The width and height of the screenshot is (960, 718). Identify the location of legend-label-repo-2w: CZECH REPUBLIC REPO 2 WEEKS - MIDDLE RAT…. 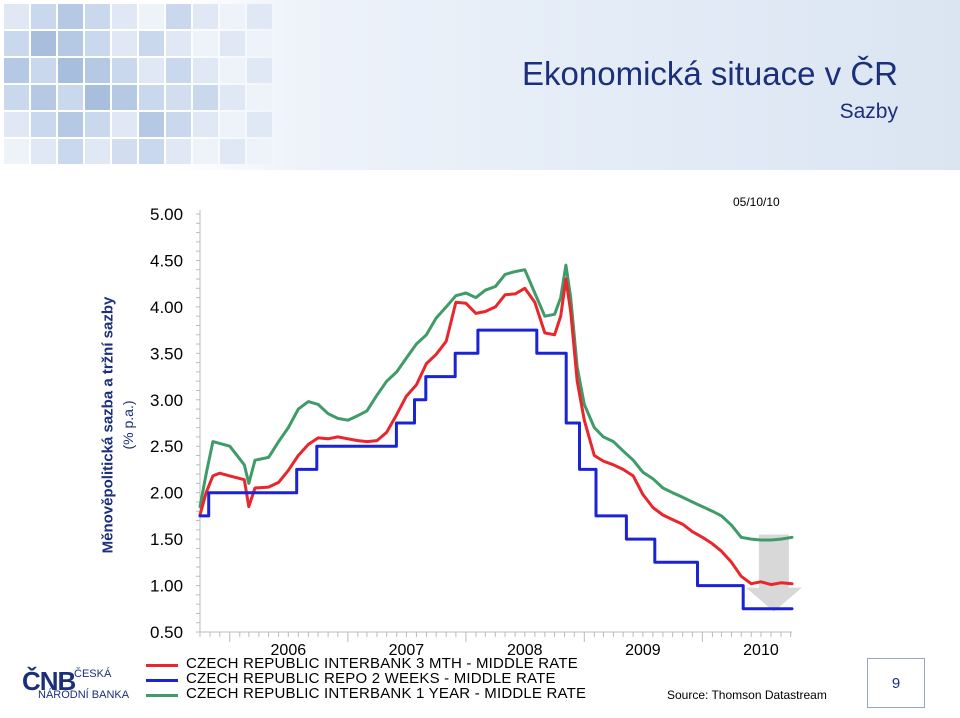
(371, 678).